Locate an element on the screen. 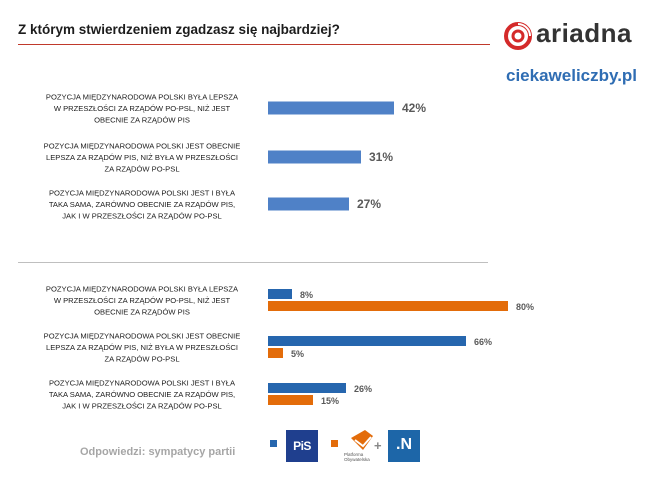 The image size is (646, 484). data-label: 80% is located at coordinates (525, 307).